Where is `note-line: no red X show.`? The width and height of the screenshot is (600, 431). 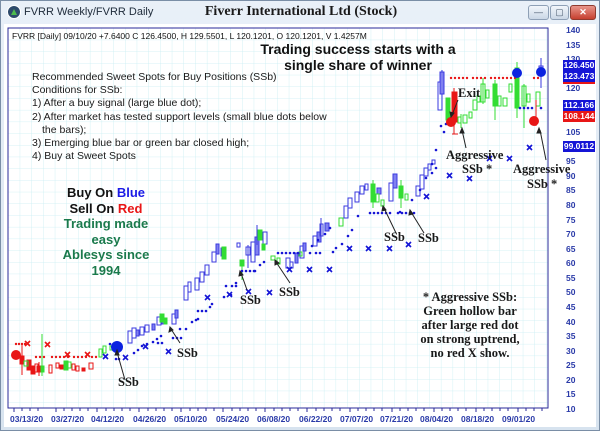
note-line: no red X show. is located at coordinates (470, 353).